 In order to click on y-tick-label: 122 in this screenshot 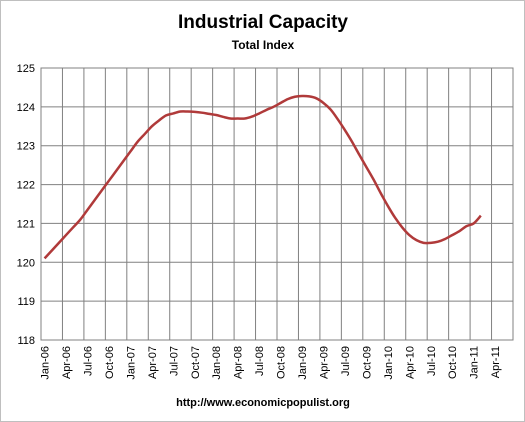, I will do `click(26, 186)`.